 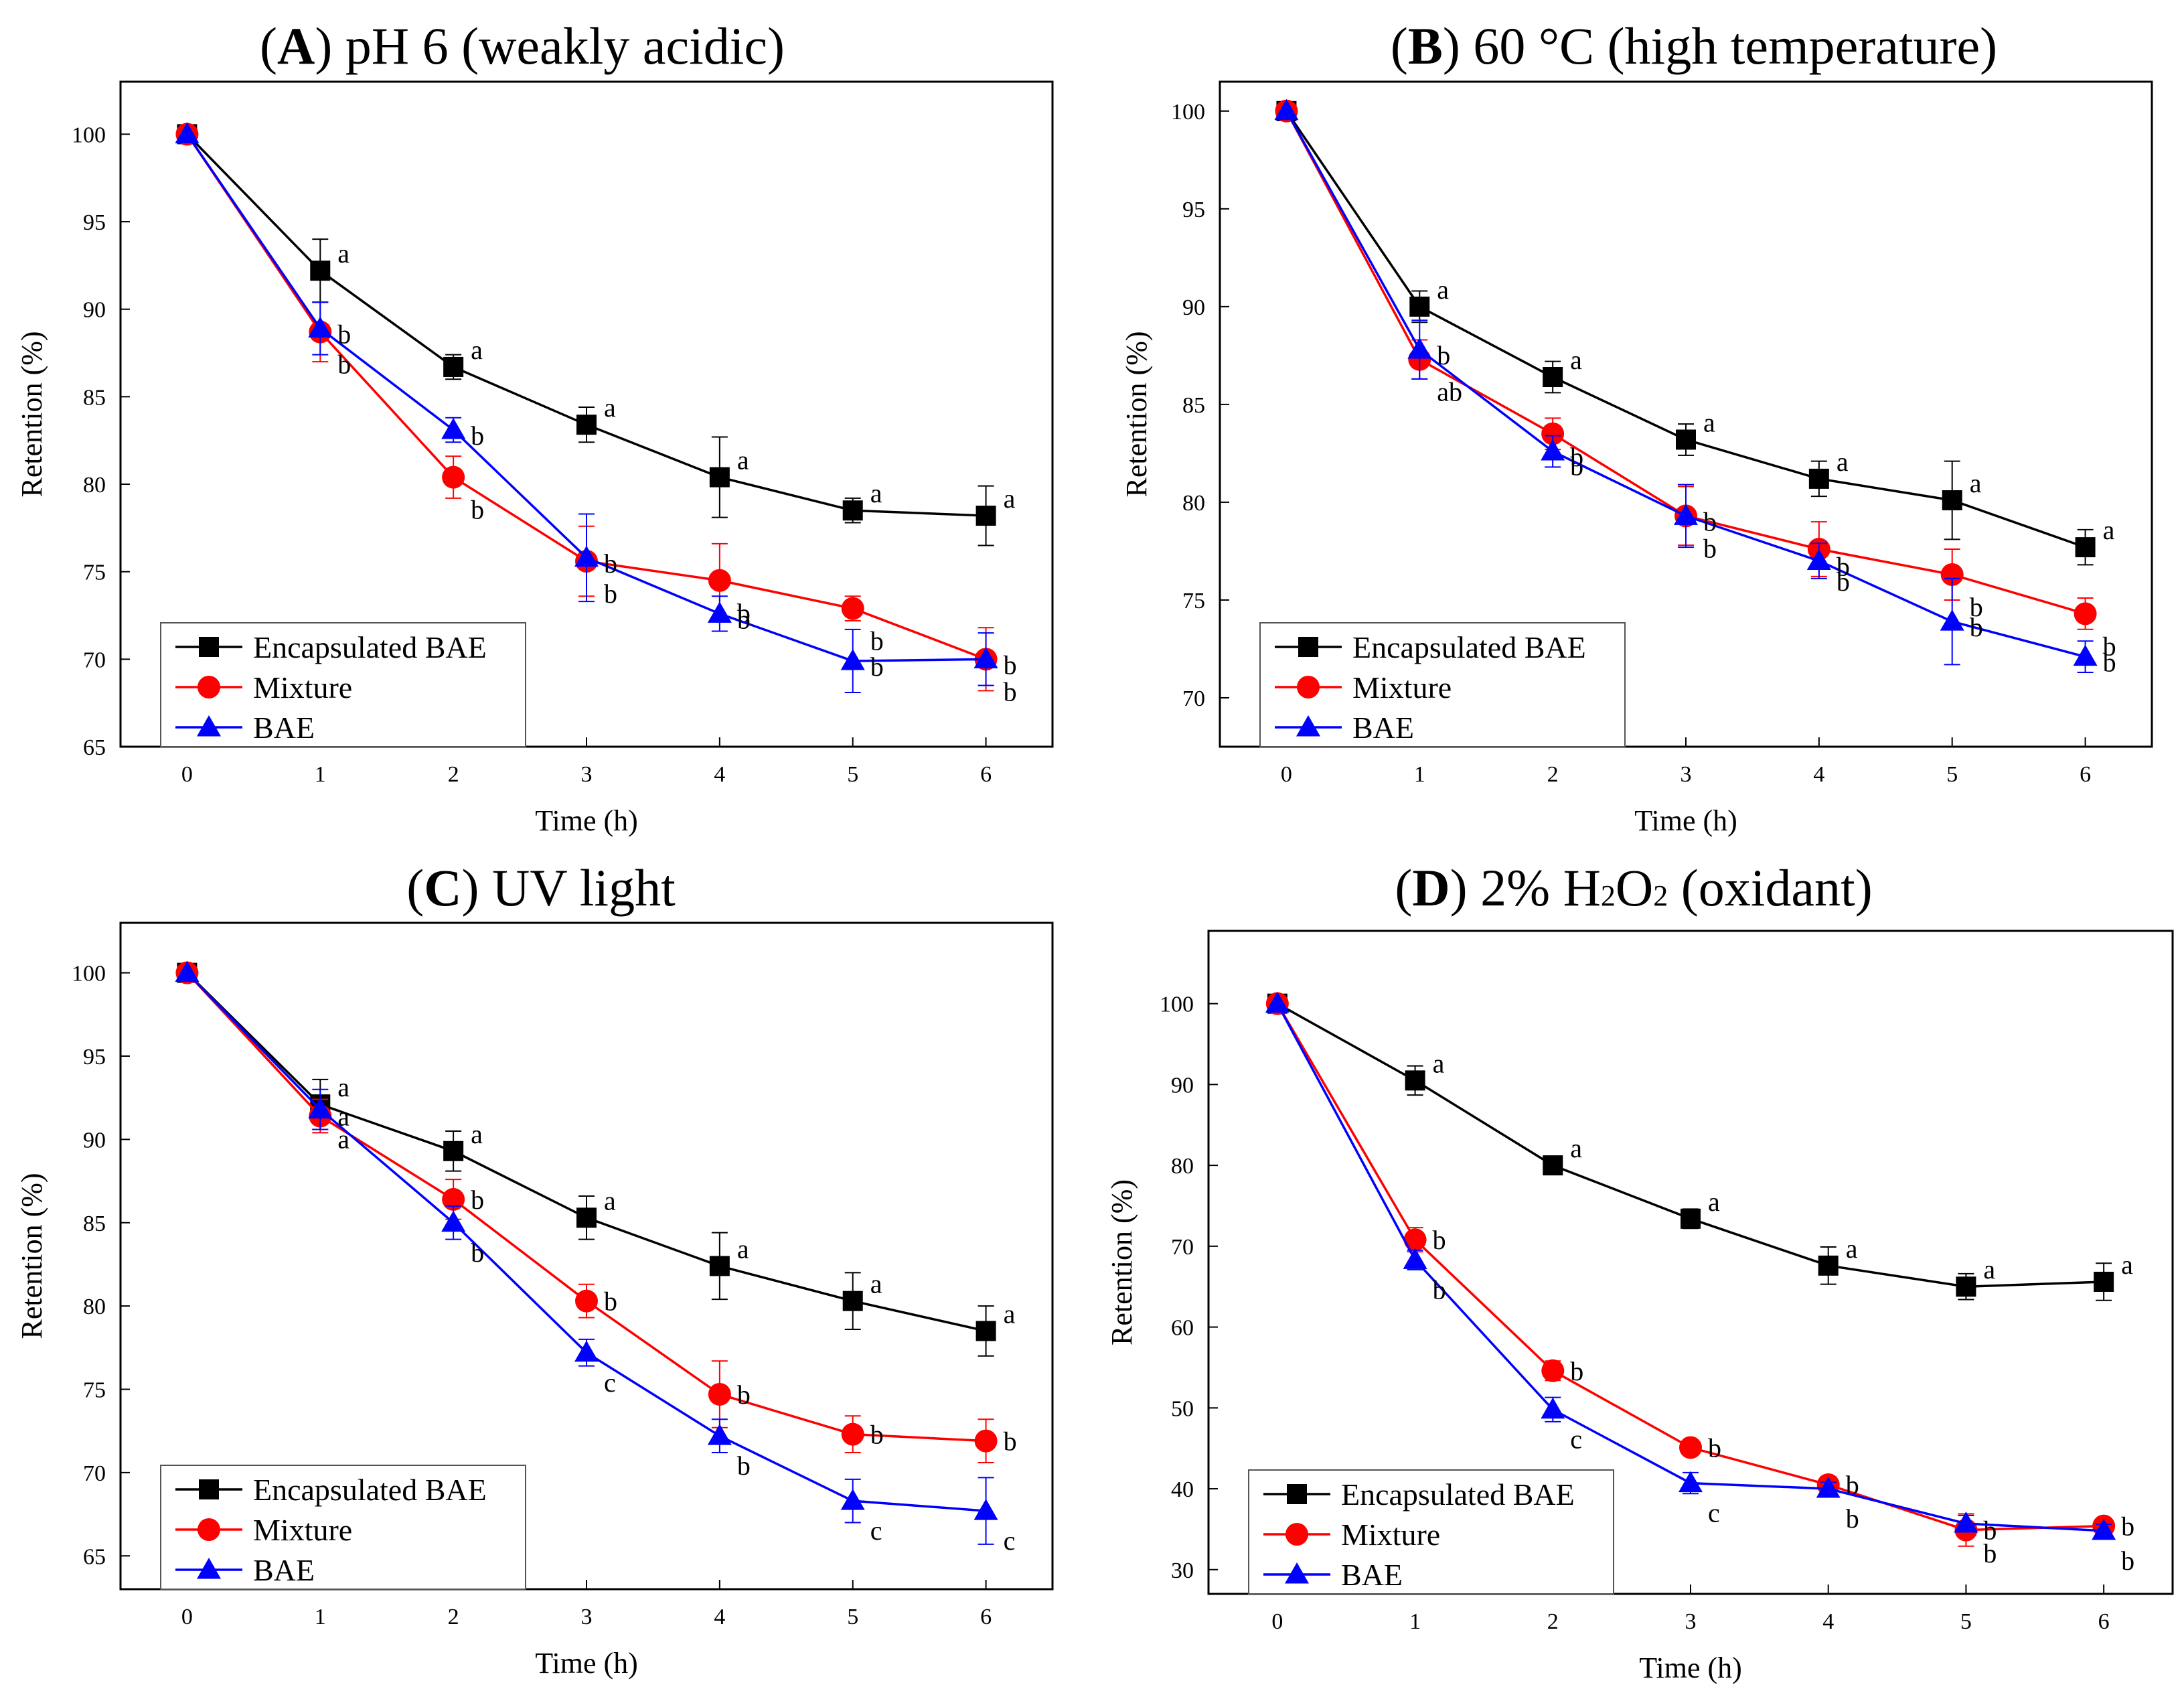 I want to click on panel-a-xtick-label: 5, so click(x=852, y=774).